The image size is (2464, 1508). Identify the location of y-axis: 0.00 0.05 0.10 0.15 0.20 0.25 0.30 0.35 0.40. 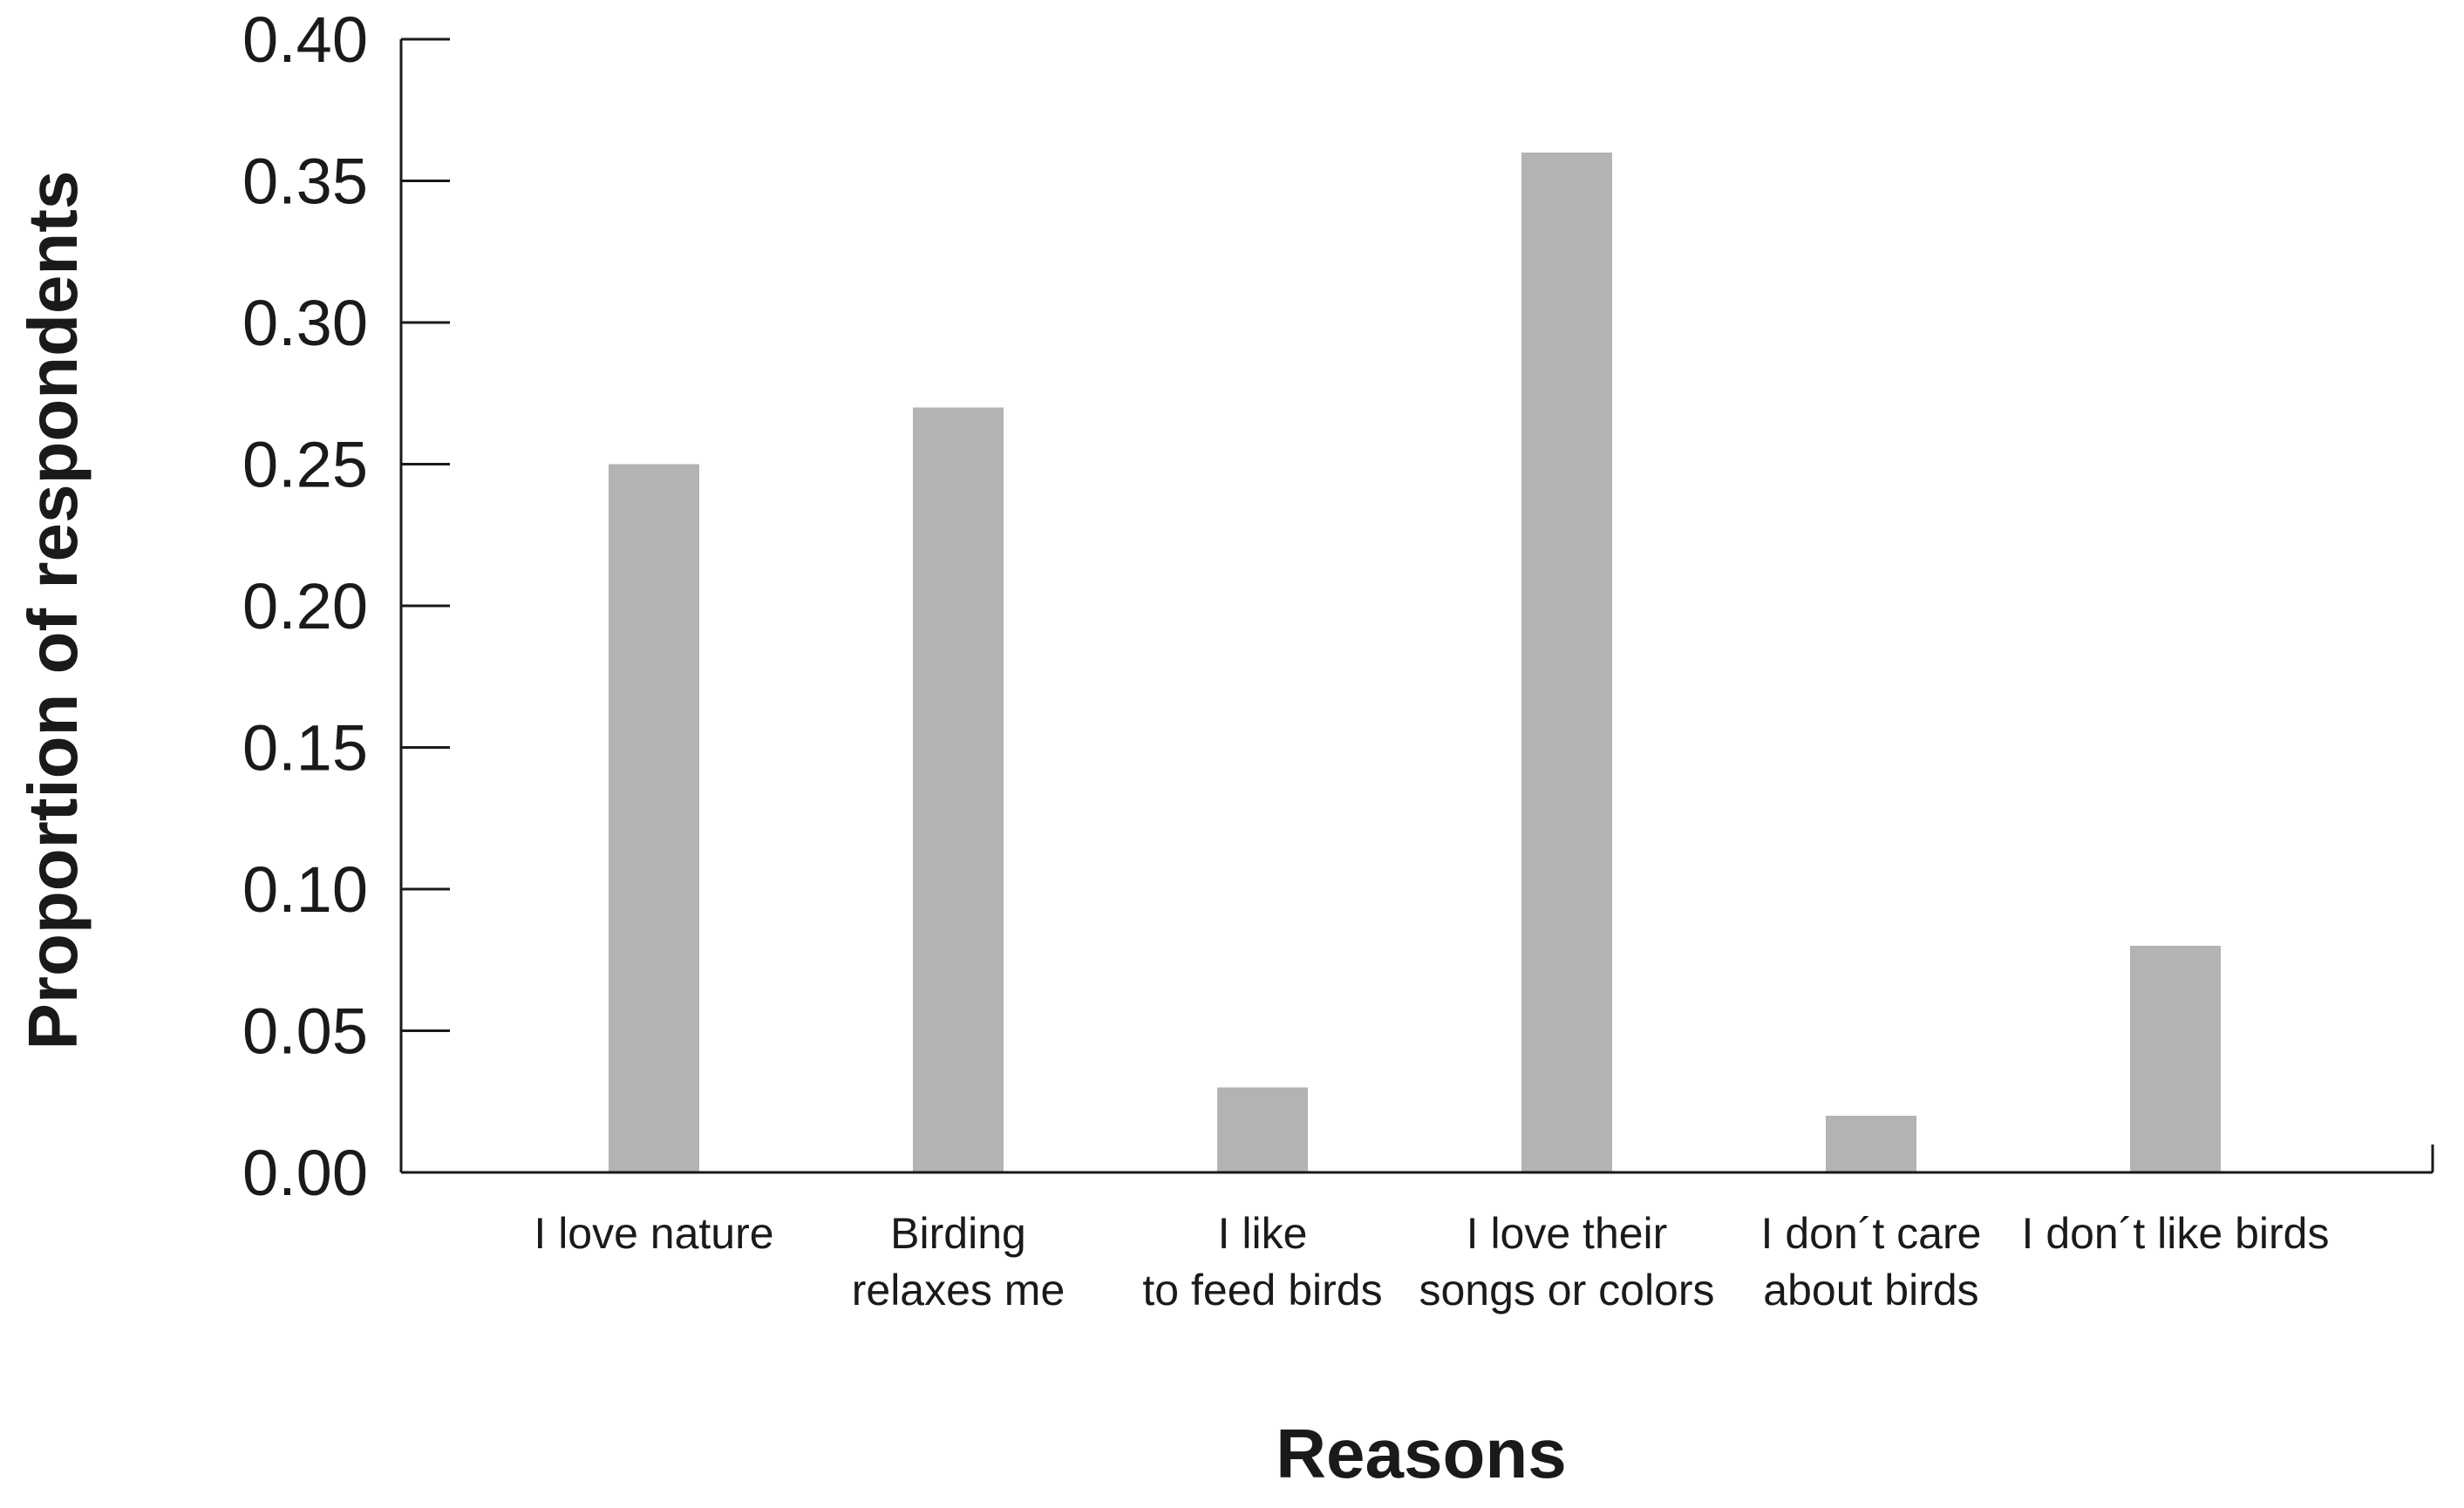
(346, 606).